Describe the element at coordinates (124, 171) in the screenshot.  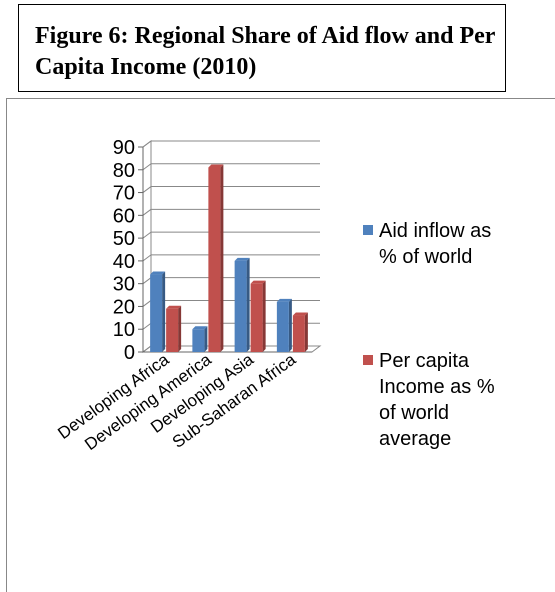
I see `y-tick-label: 80` at that location.